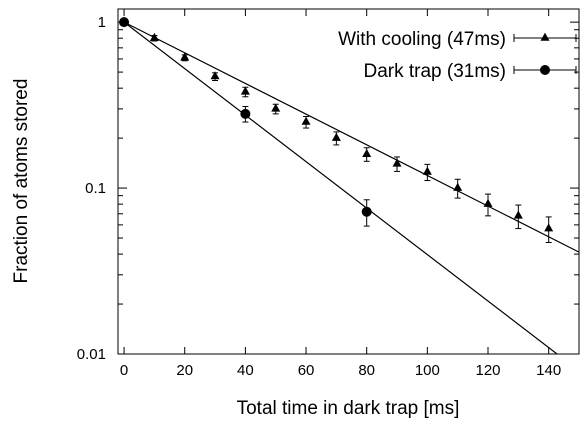  Describe the element at coordinates (434, 71) in the screenshot. I see `legend-label: Dark trap (31ms)` at that location.